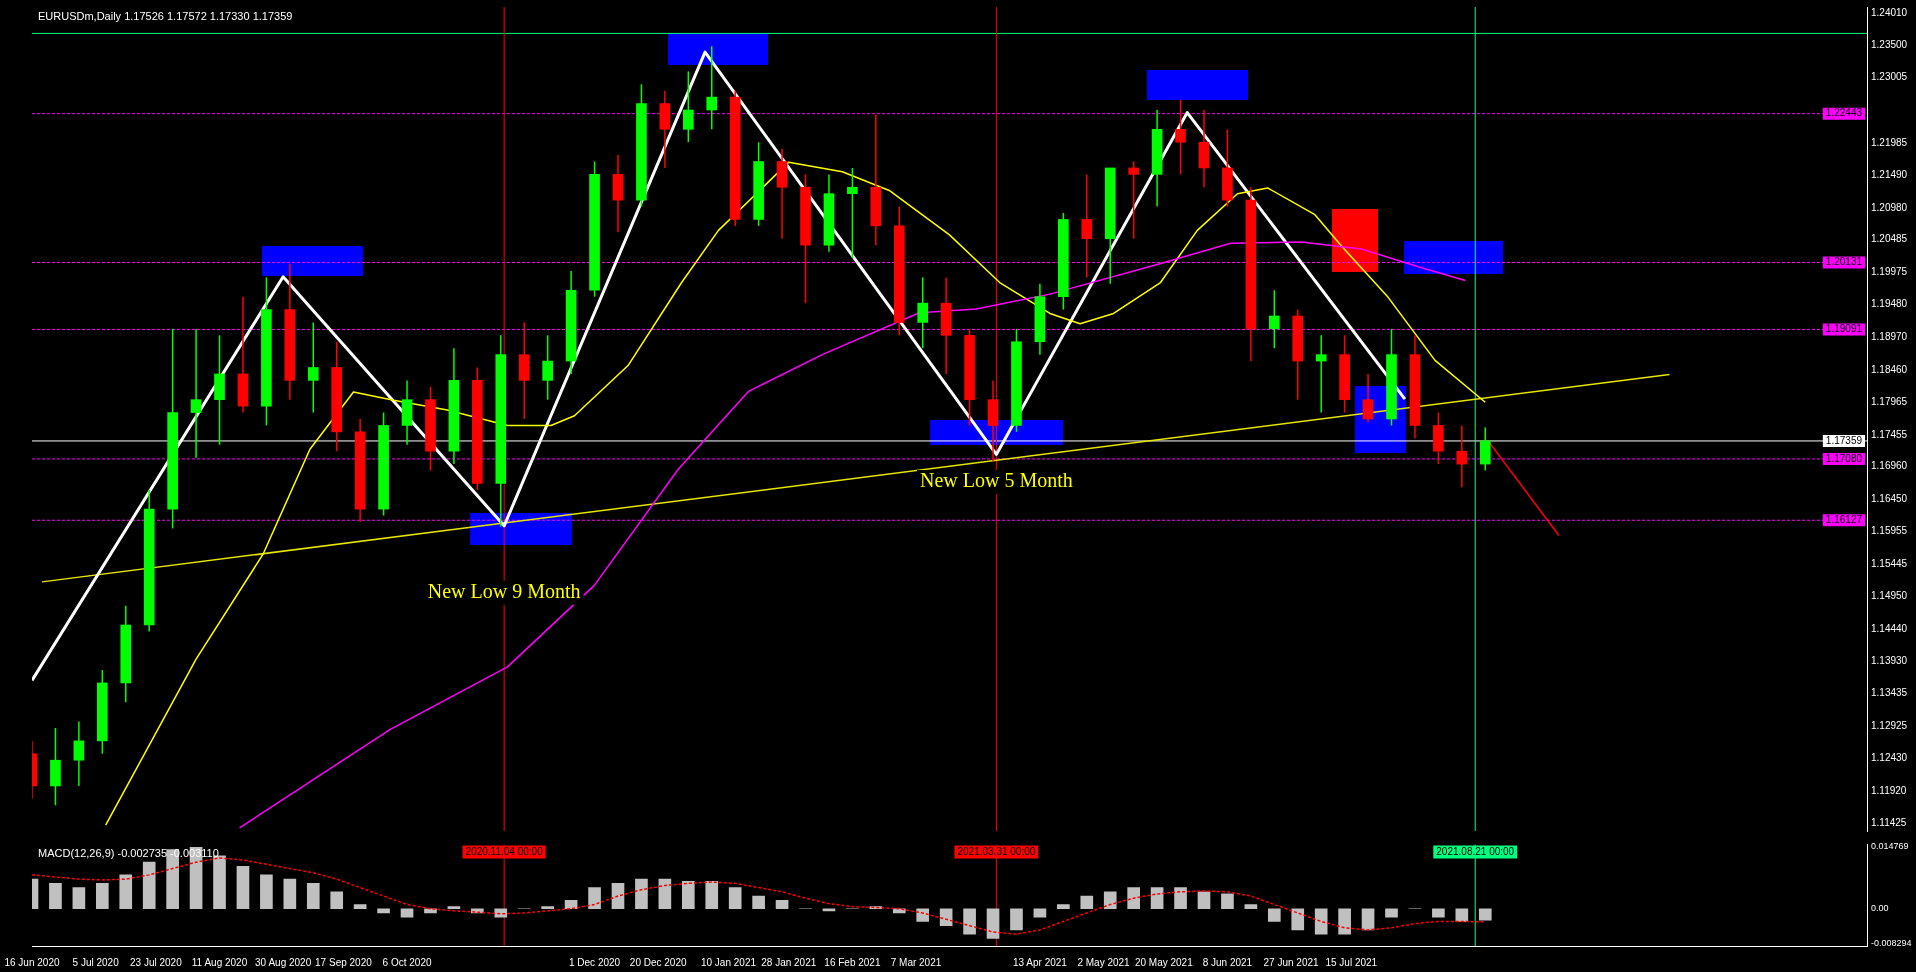  What do you see at coordinates (1844, 262) in the screenshot?
I see `ref-line-label: 1.20131` at bounding box center [1844, 262].